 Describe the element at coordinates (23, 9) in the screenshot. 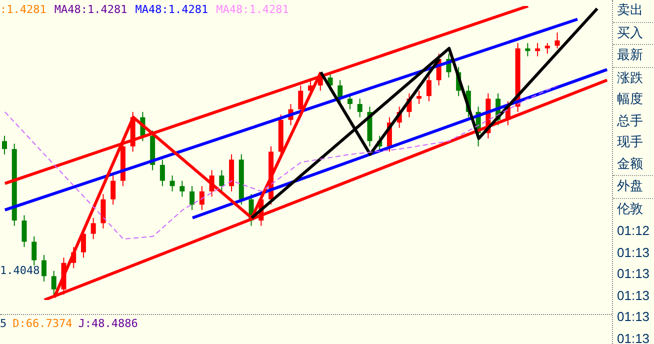

I see `text: :1.4281` at that location.